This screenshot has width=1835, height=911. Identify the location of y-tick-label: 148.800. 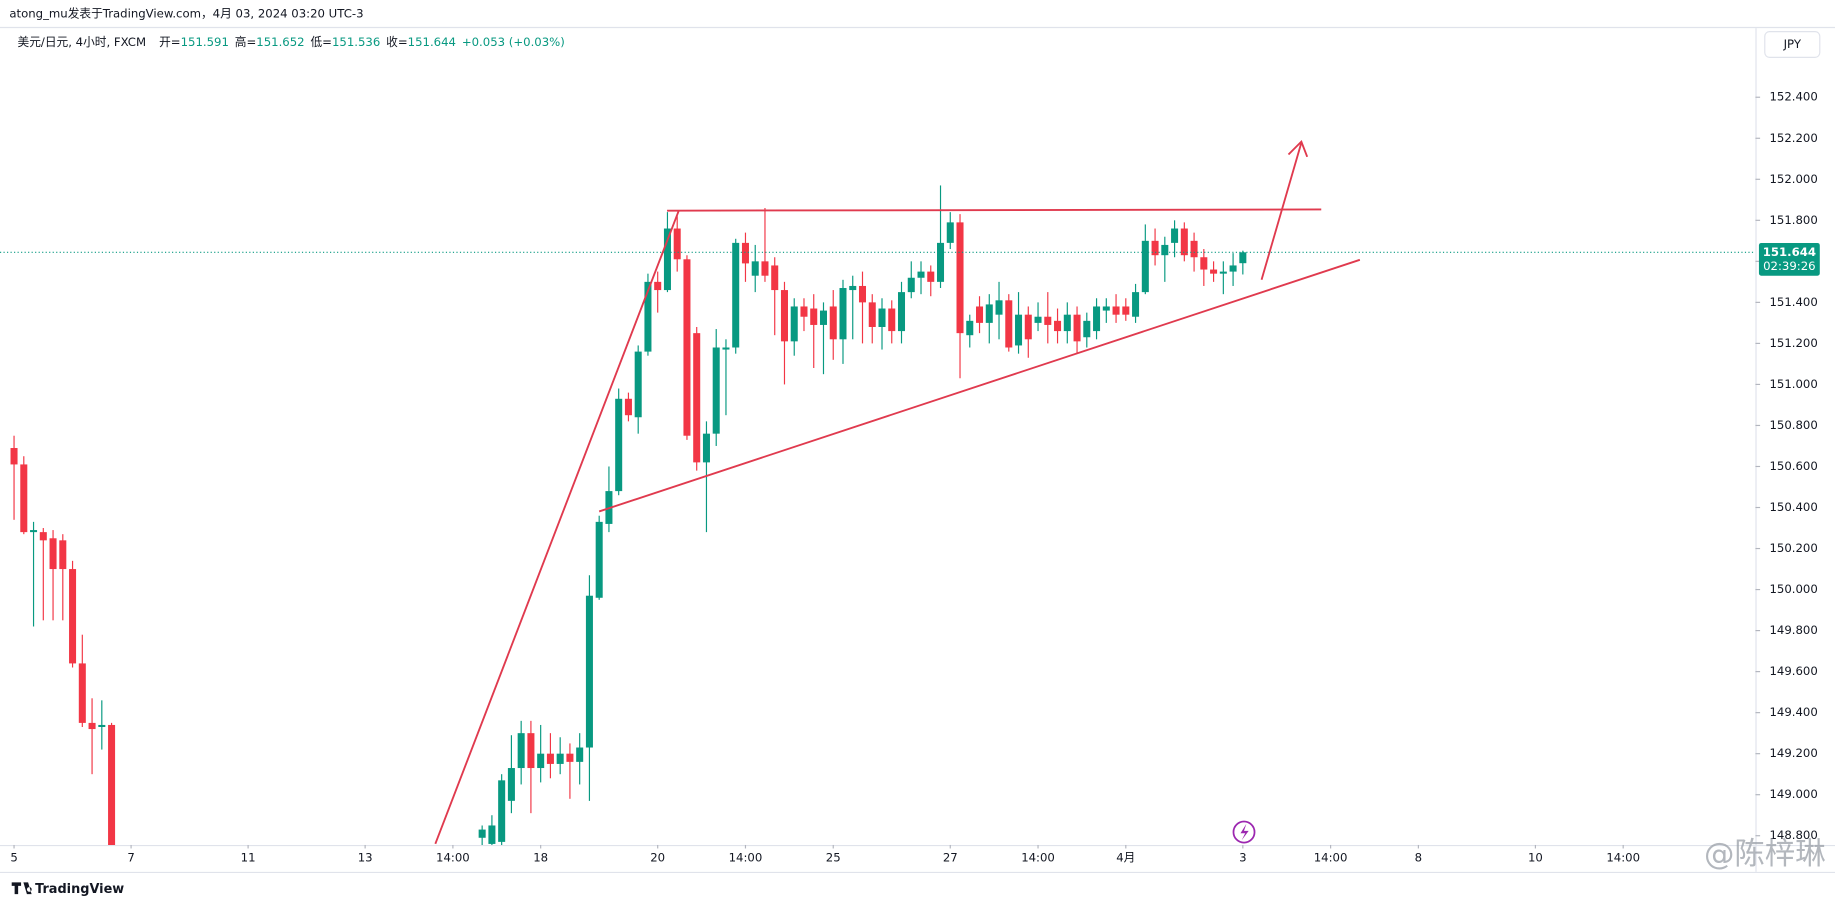
(1793, 835).